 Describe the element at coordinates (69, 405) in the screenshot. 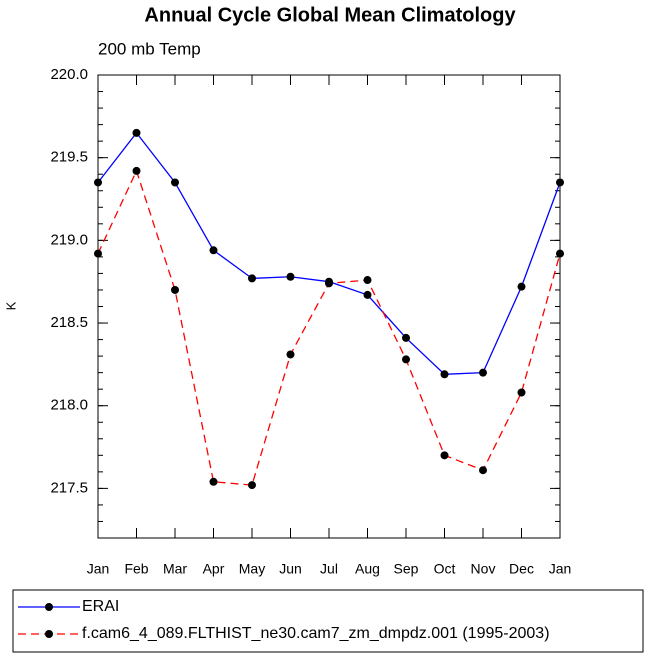

I see `y-tick-label: 218.0` at that location.